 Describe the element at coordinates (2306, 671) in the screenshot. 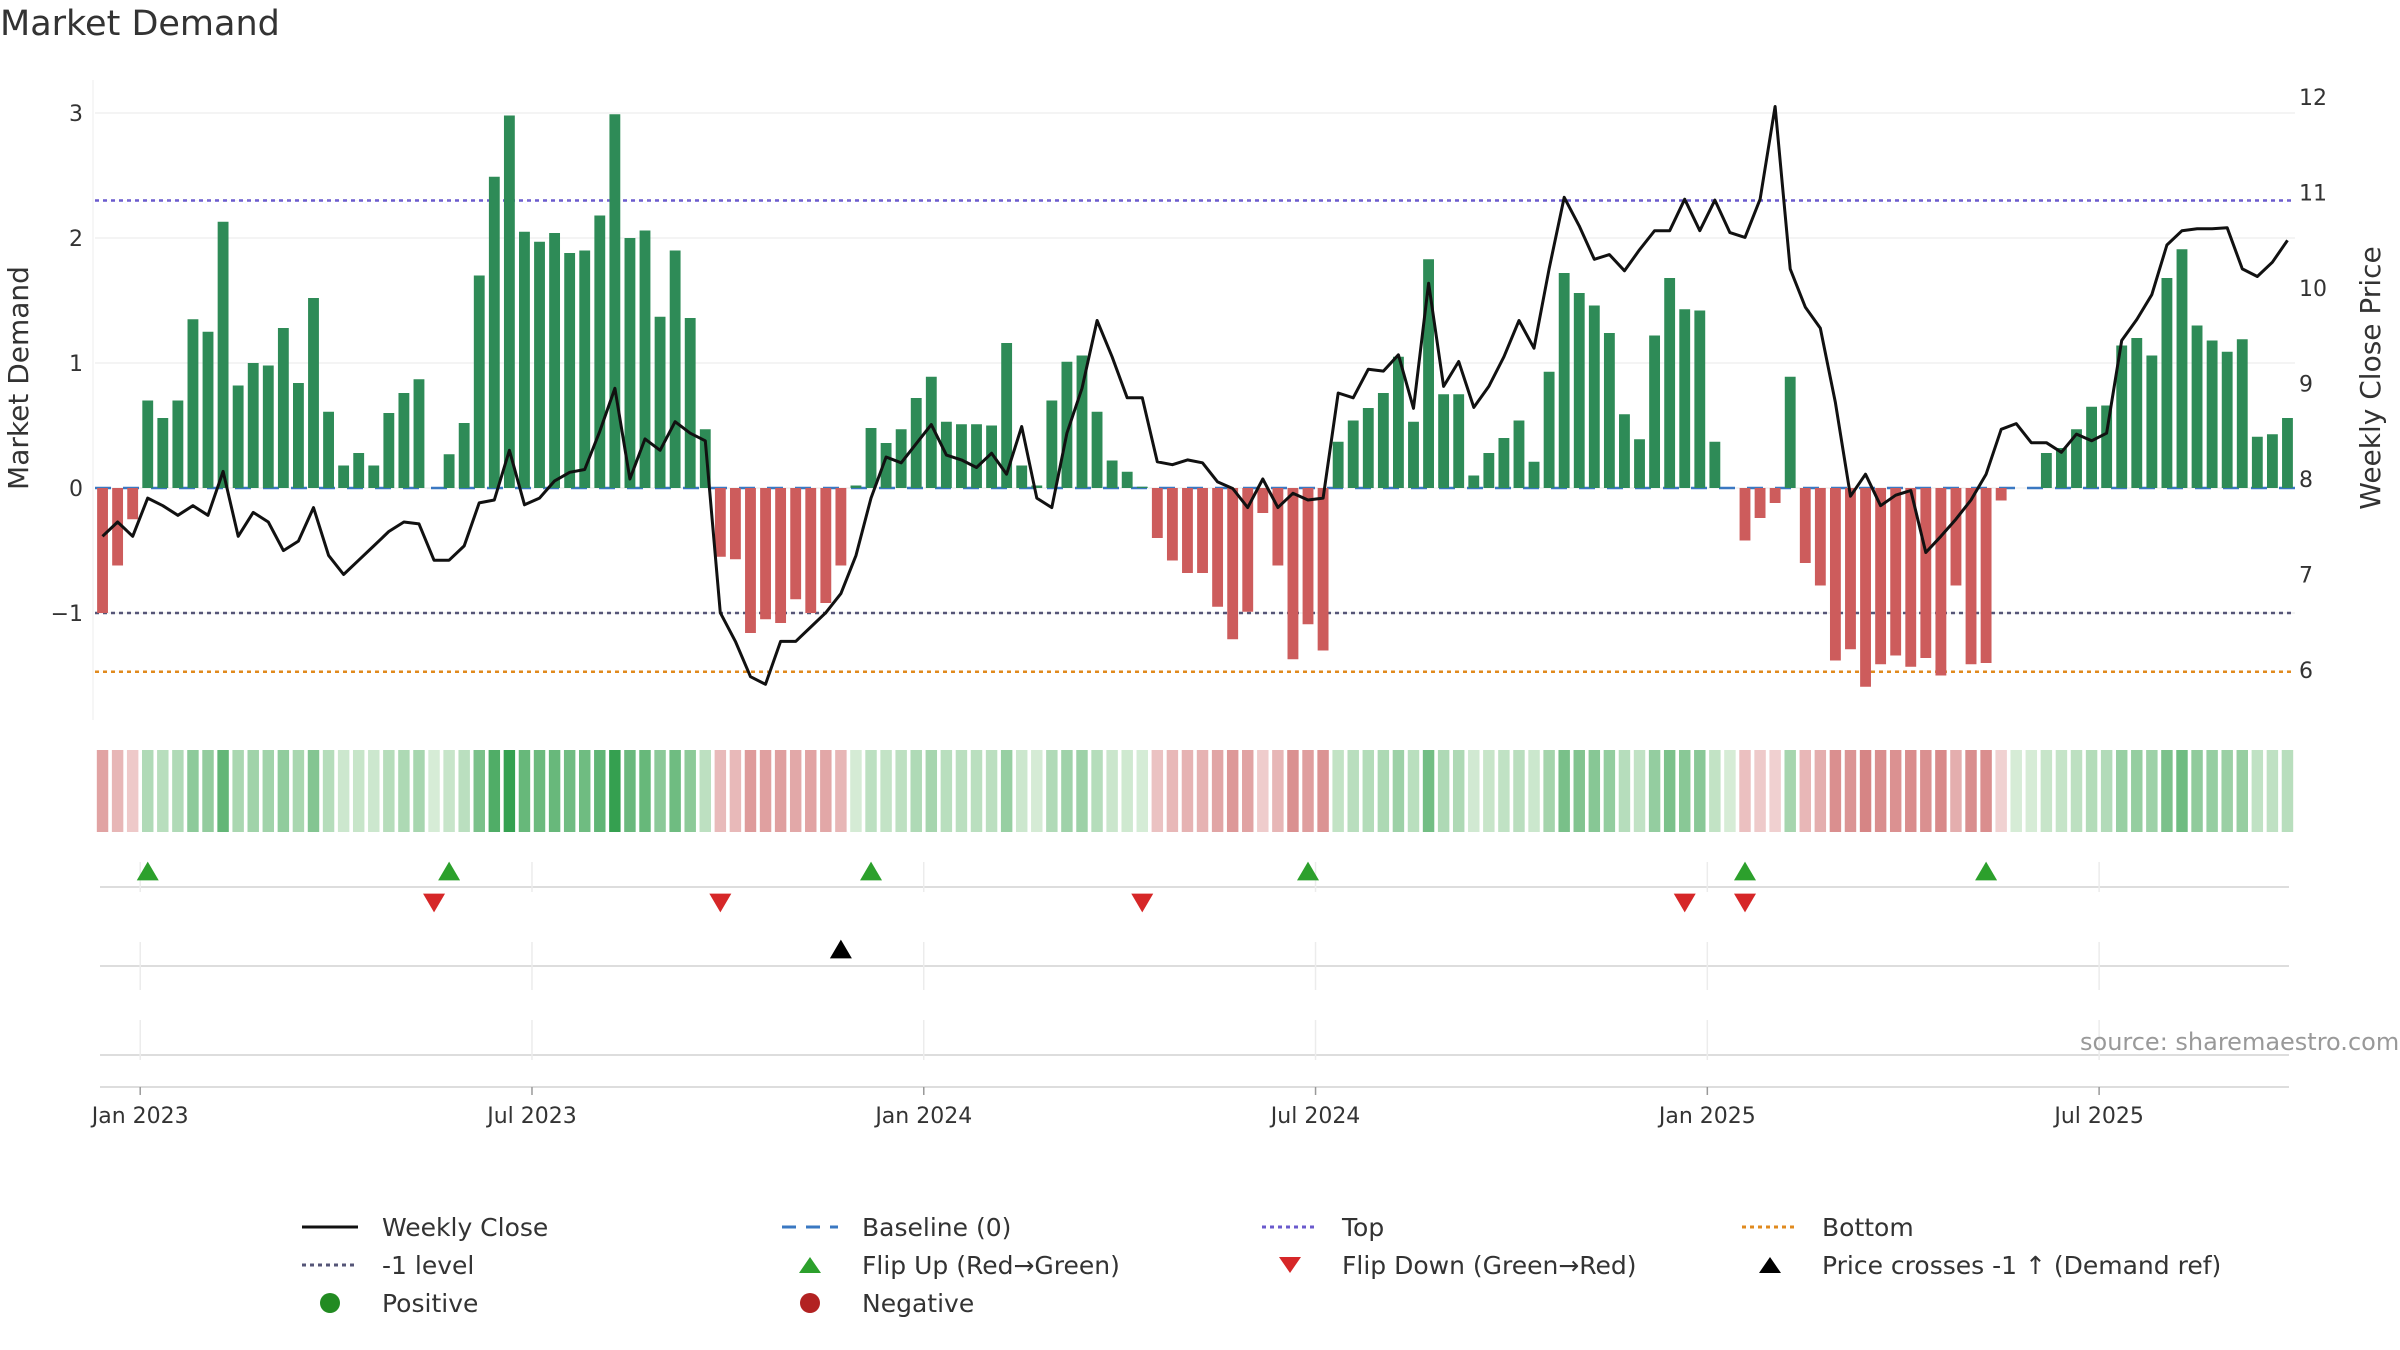

I see `right-tick-label: 6` at that location.